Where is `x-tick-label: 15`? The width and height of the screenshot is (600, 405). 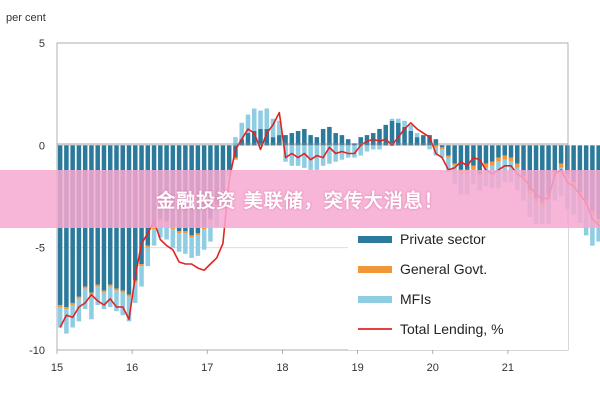
x-tick-label: 15 is located at coordinates (57, 368).